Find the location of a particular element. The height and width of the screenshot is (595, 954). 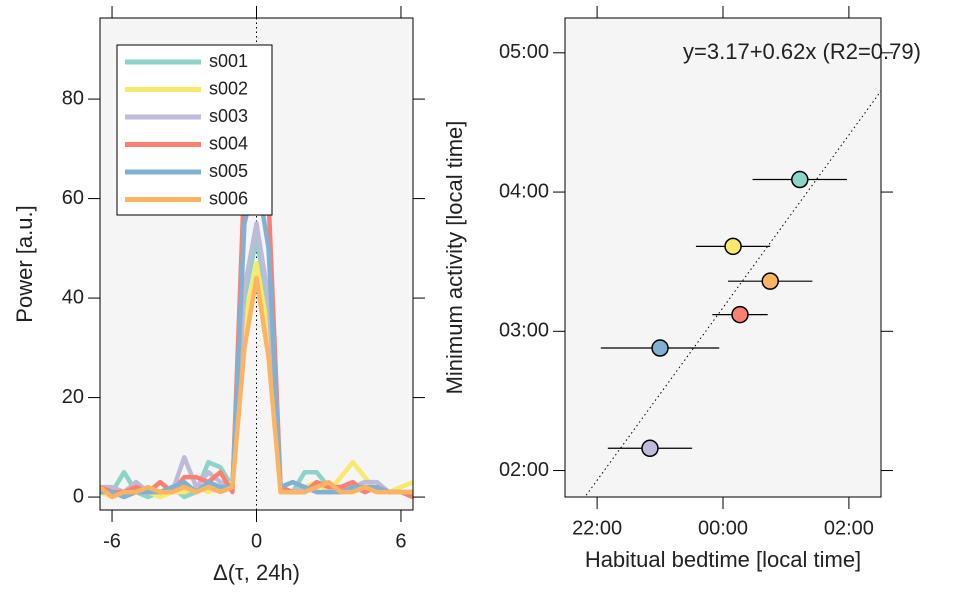

y-axis-label: Minimum activity [local time] is located at coordinates (454, 258).